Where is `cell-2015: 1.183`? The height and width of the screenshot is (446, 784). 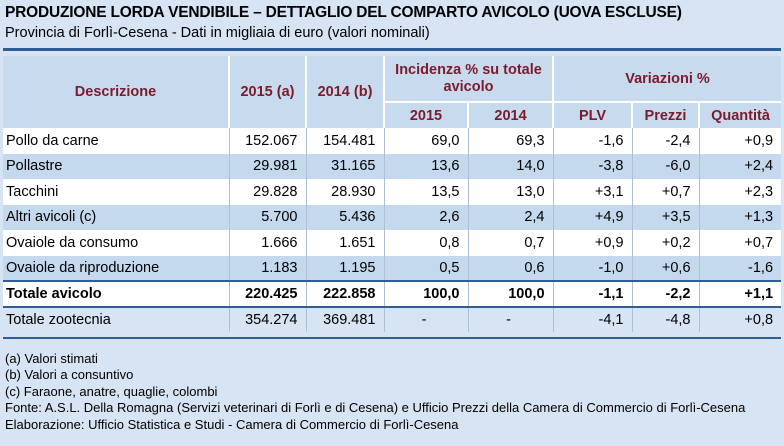
cell-2015: 1.183 is located at coordinates (268, 268).